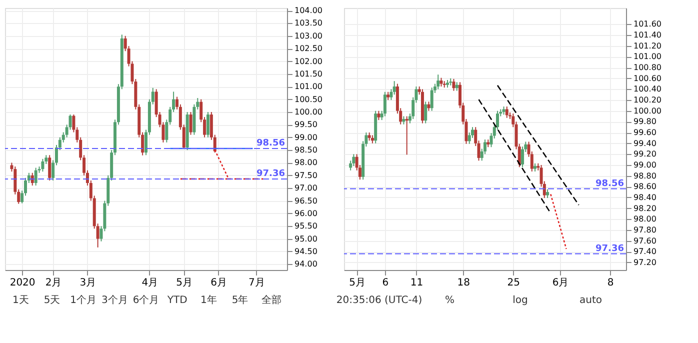  What do you see at coordinates (306, 175) in the screenshot?
I see `y-tick-label: 97.50` at bounding box center [306, 175].